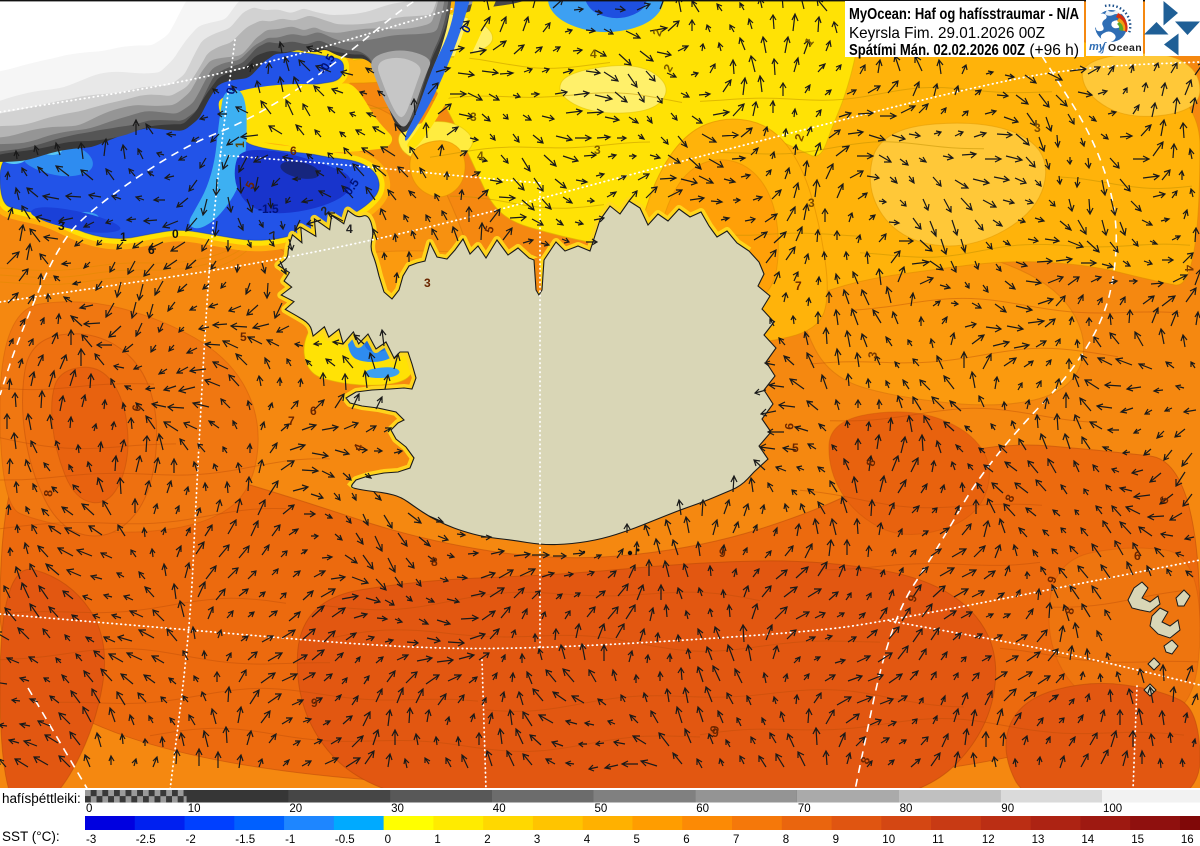 This screenshot has height=846, width=1200. Describe the element at coordinates (804, 809) in the screenshot. I see `svg-text: 70` at that location.